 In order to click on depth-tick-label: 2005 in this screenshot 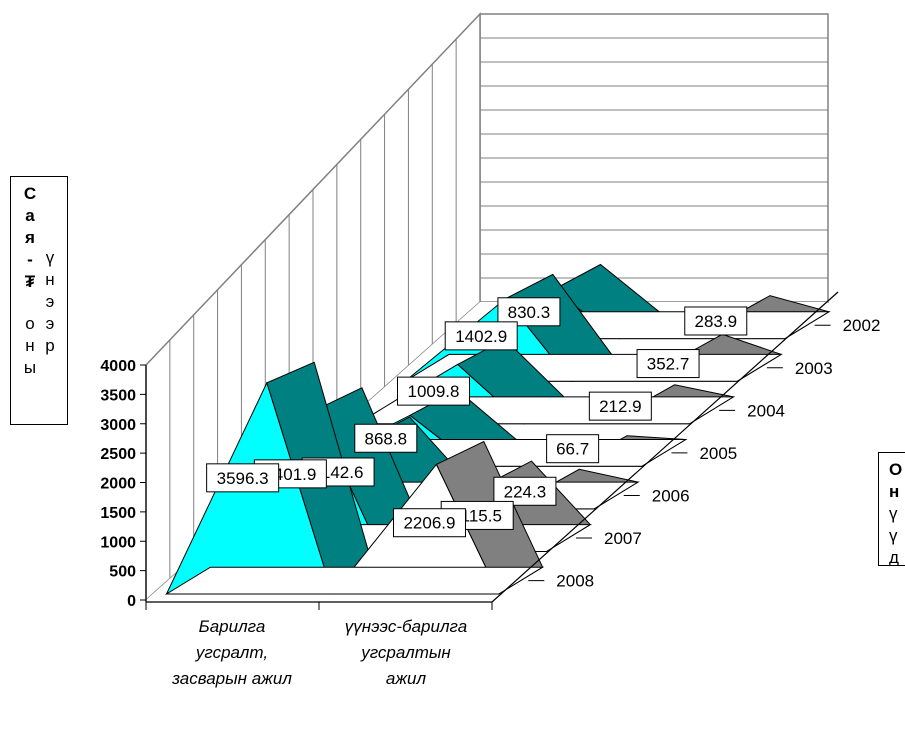, I will do `click(718, 453)`.